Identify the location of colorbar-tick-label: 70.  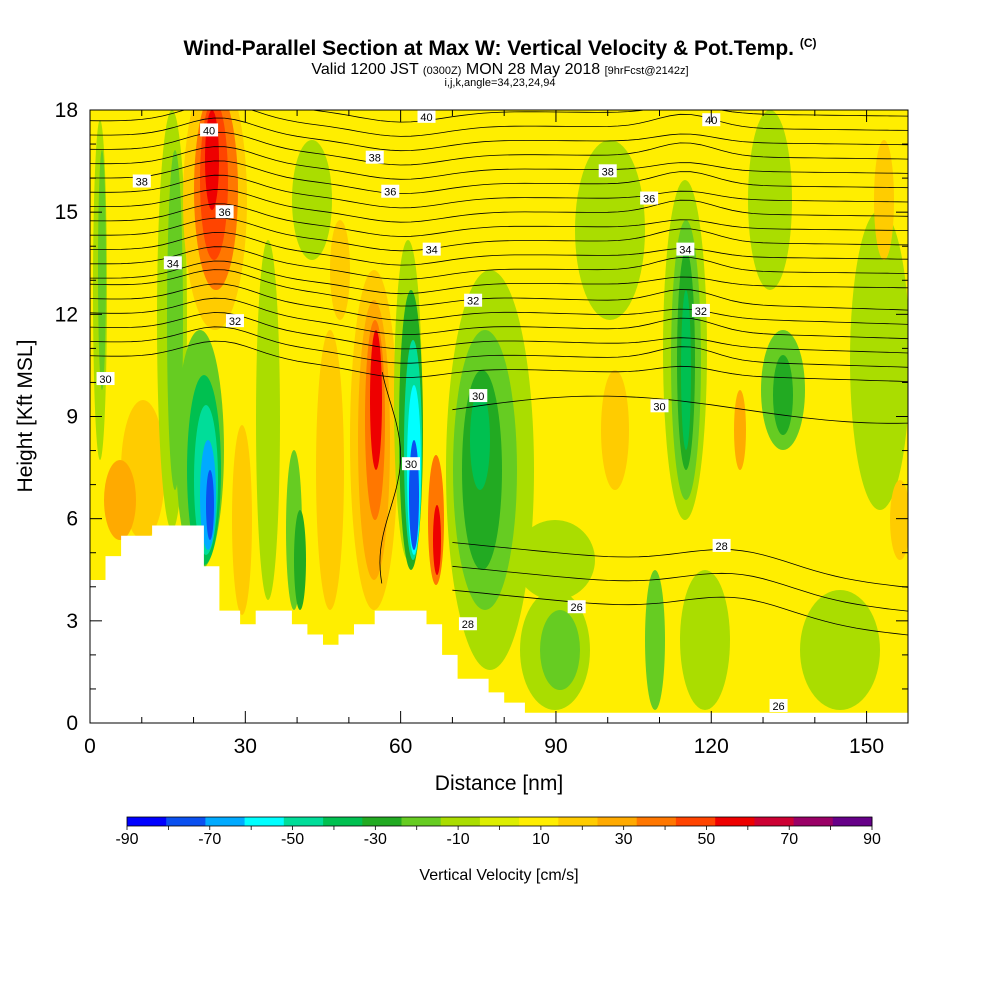
(789, 839).